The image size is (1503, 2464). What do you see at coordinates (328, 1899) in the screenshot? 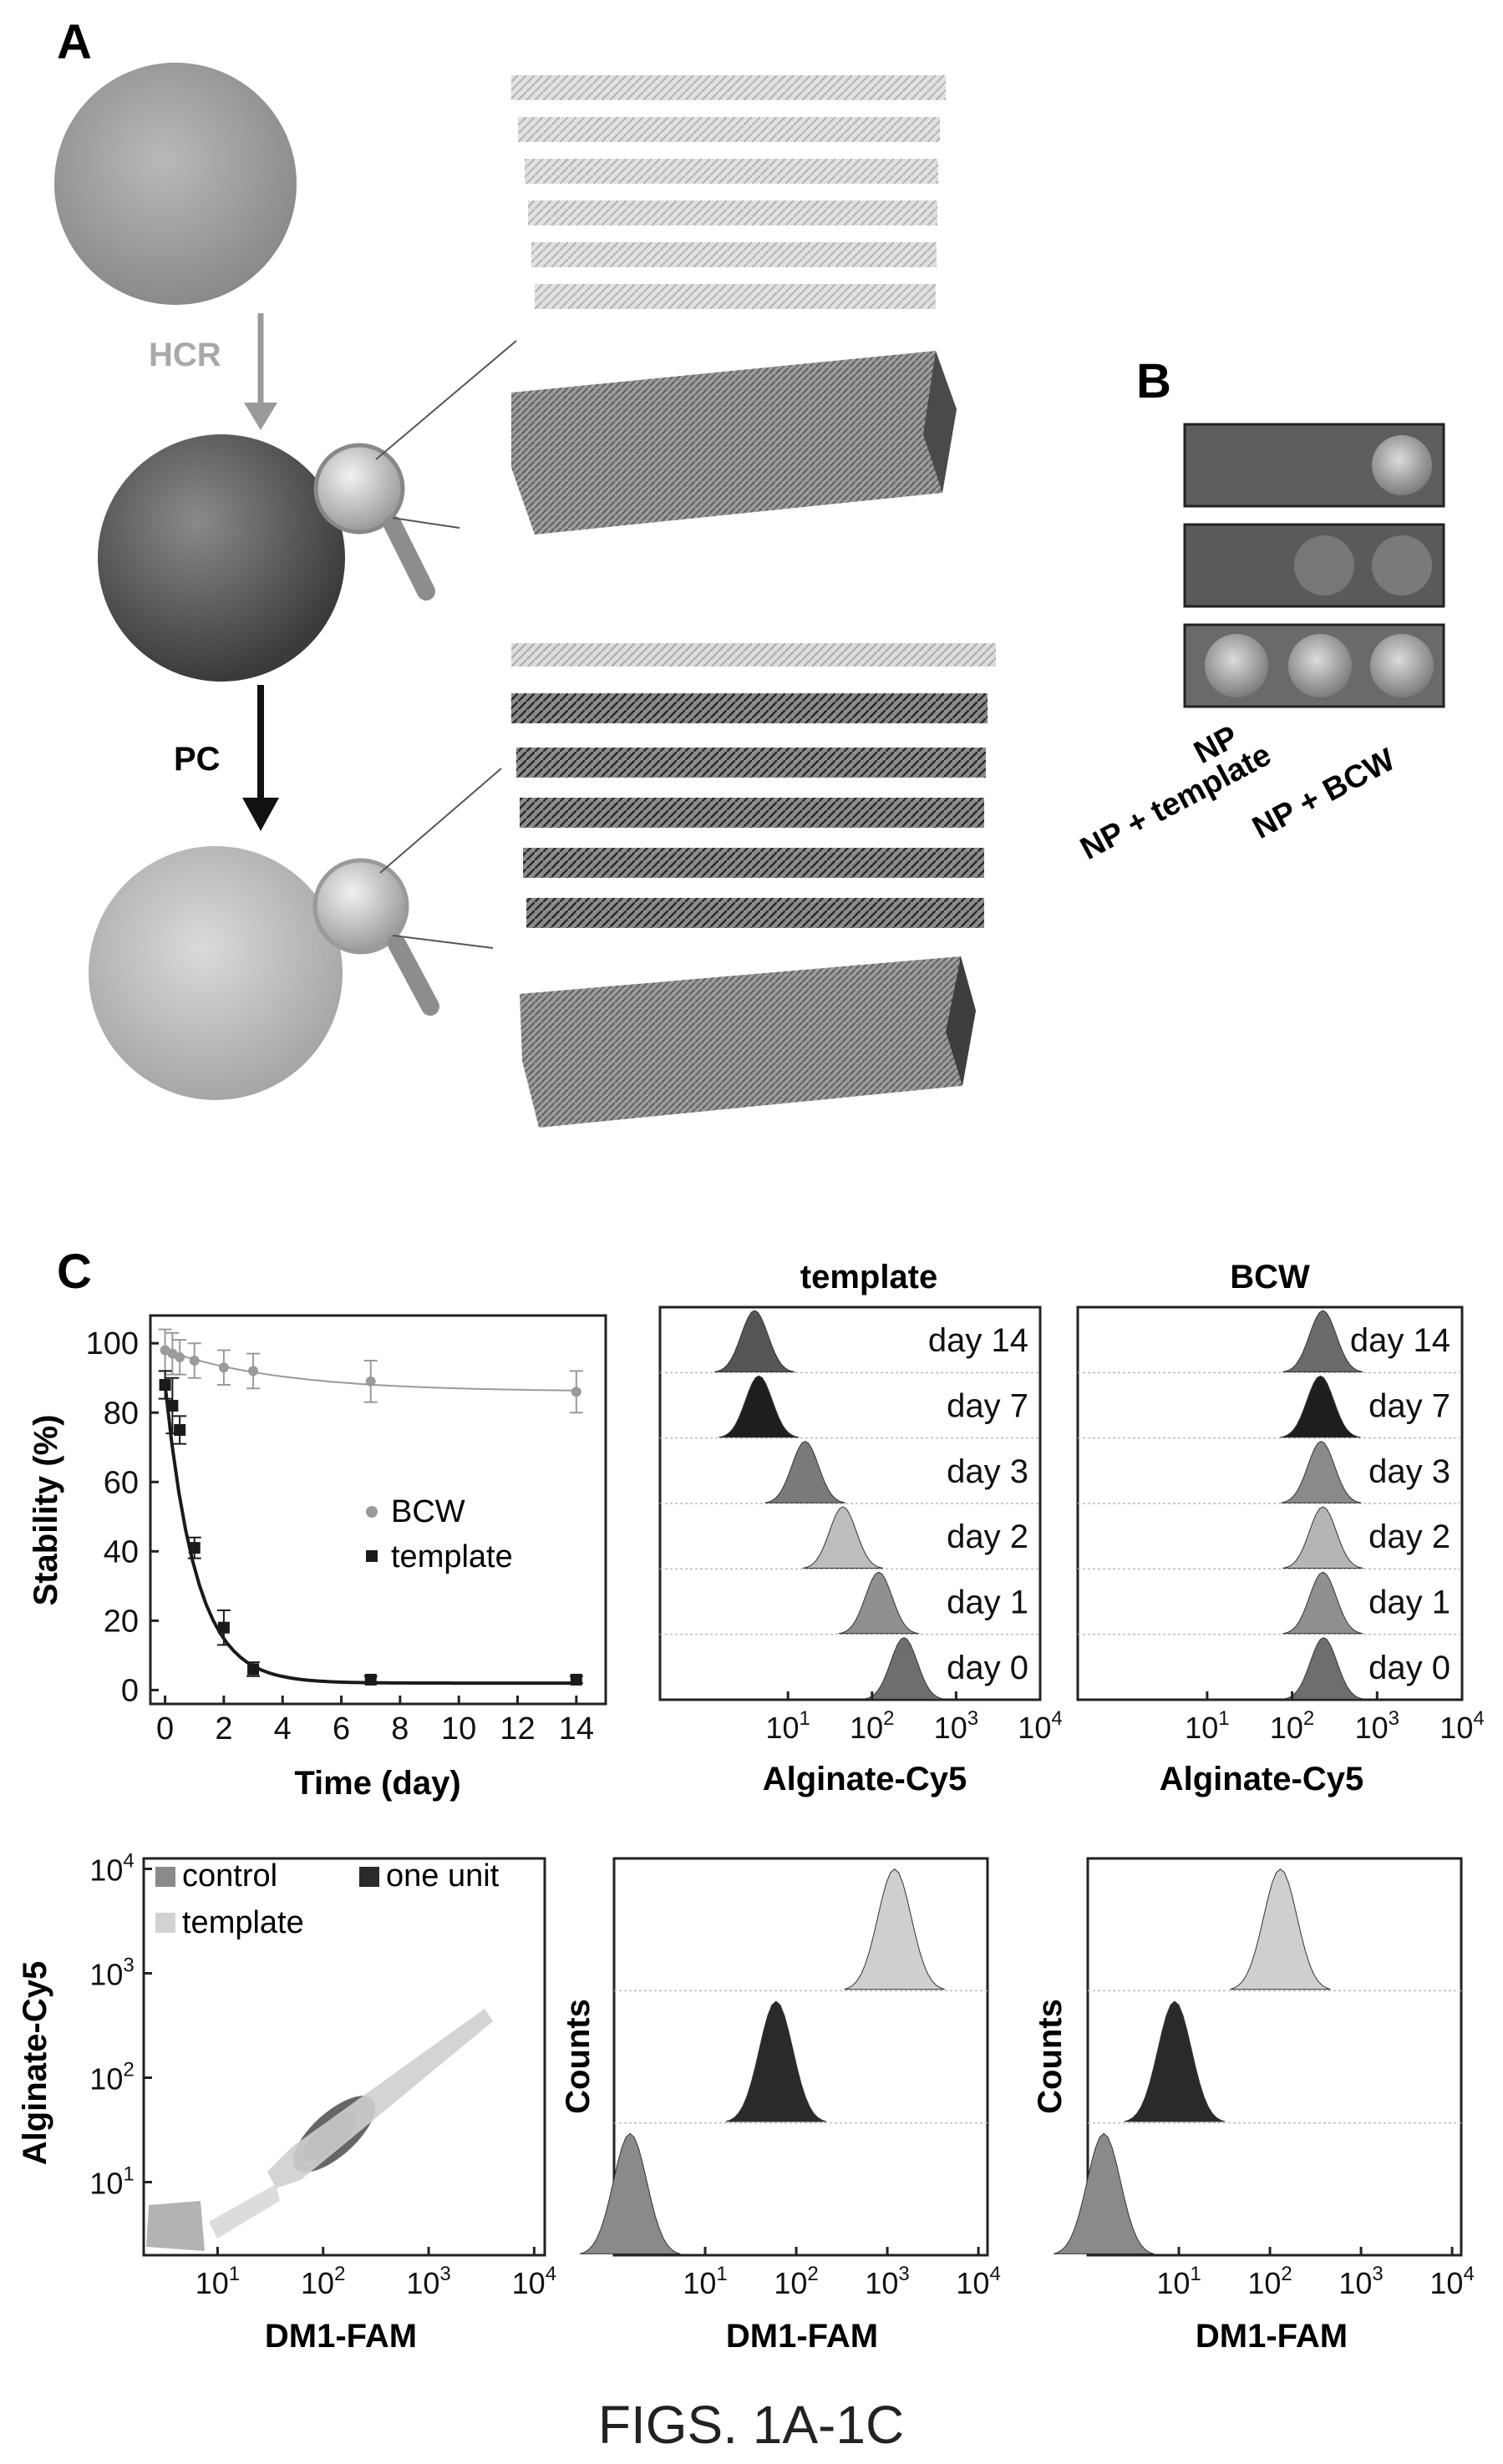
I see `scatter-legend: control one unit template` at bounding box center [328, 1899].